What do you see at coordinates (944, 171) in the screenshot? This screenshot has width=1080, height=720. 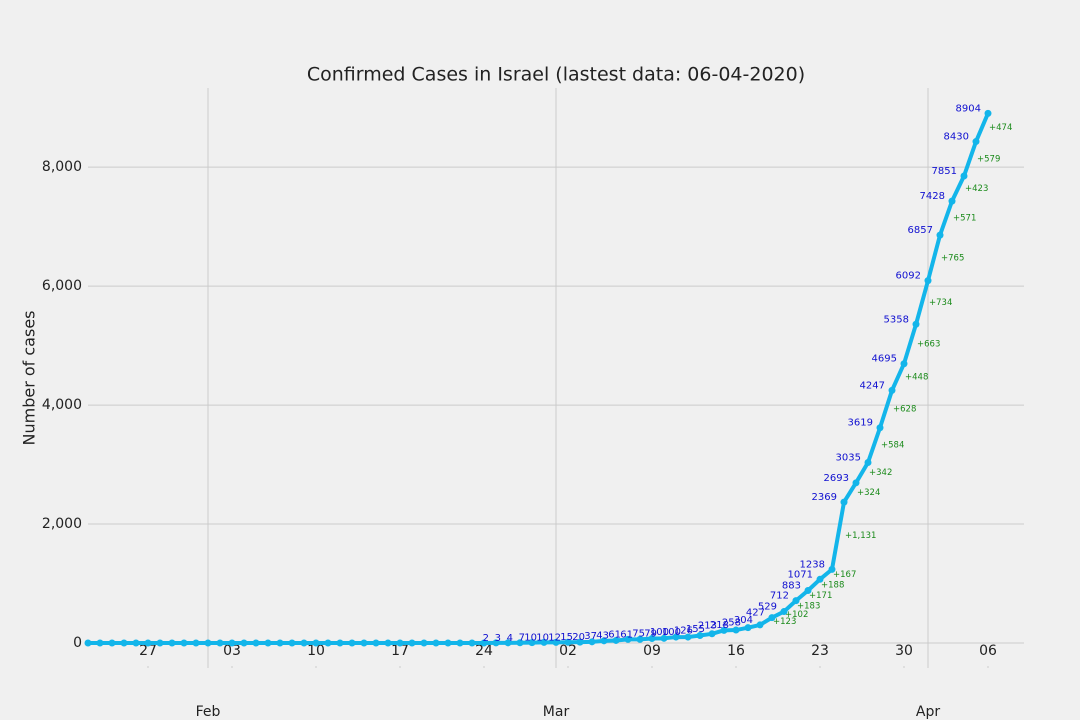 I see `value-label: 7851` at bounding box center [944, 171].